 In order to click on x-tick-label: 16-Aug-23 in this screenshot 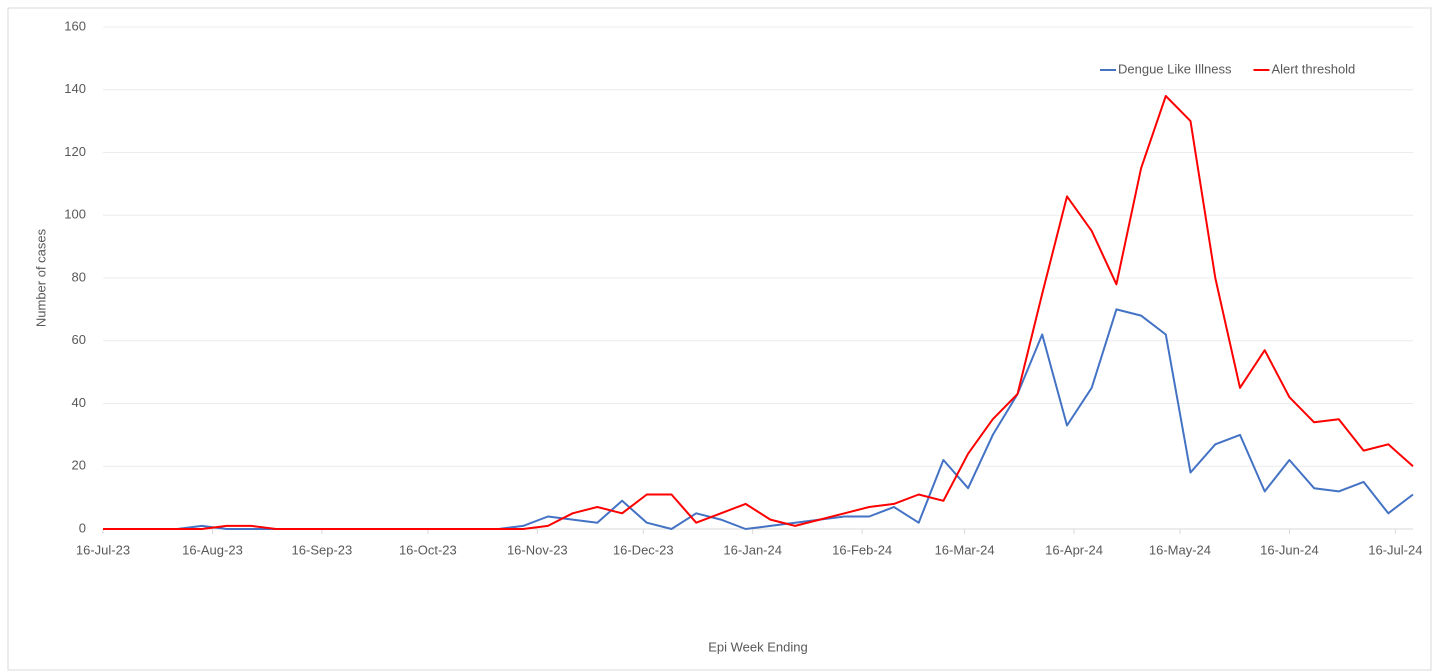, I will do `click(212, 549)`.